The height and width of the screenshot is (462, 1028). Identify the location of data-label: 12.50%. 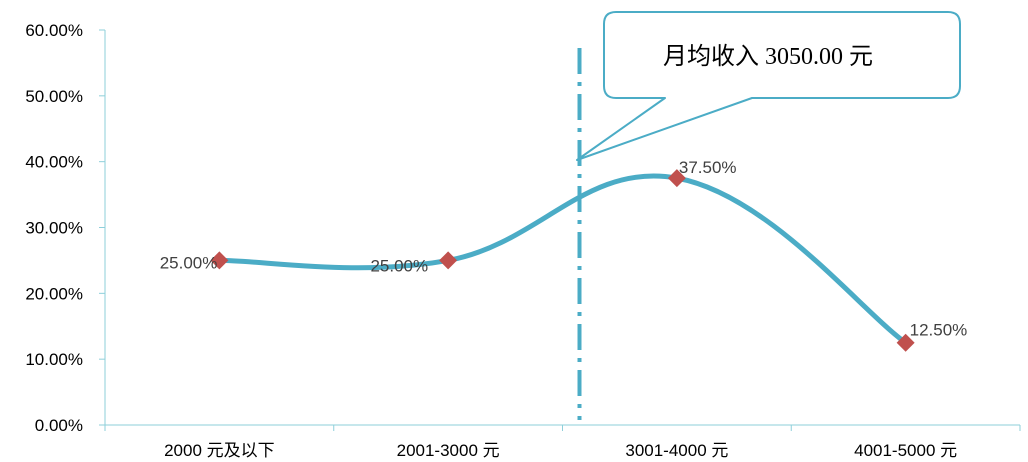
(939, 330).